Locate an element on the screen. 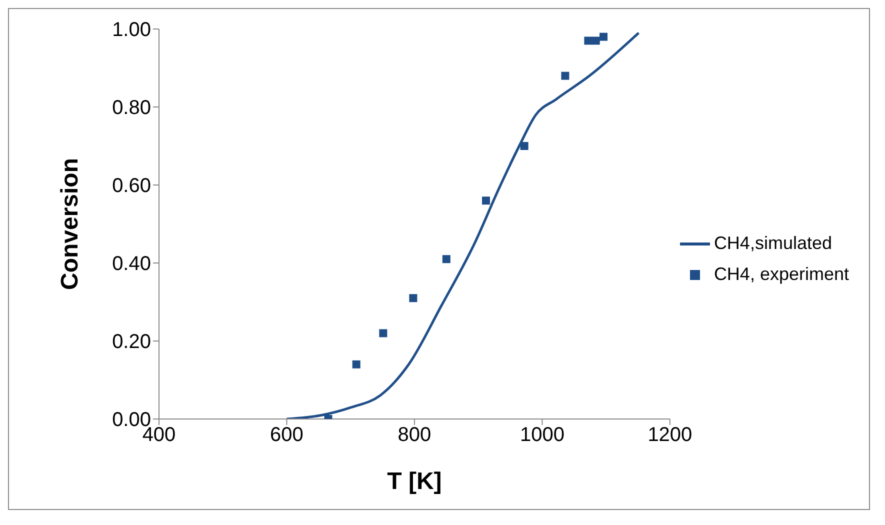 The width and height of the screenshot is (885, 525). x-tick-label: 1000 is located at coordinates (542, 435).